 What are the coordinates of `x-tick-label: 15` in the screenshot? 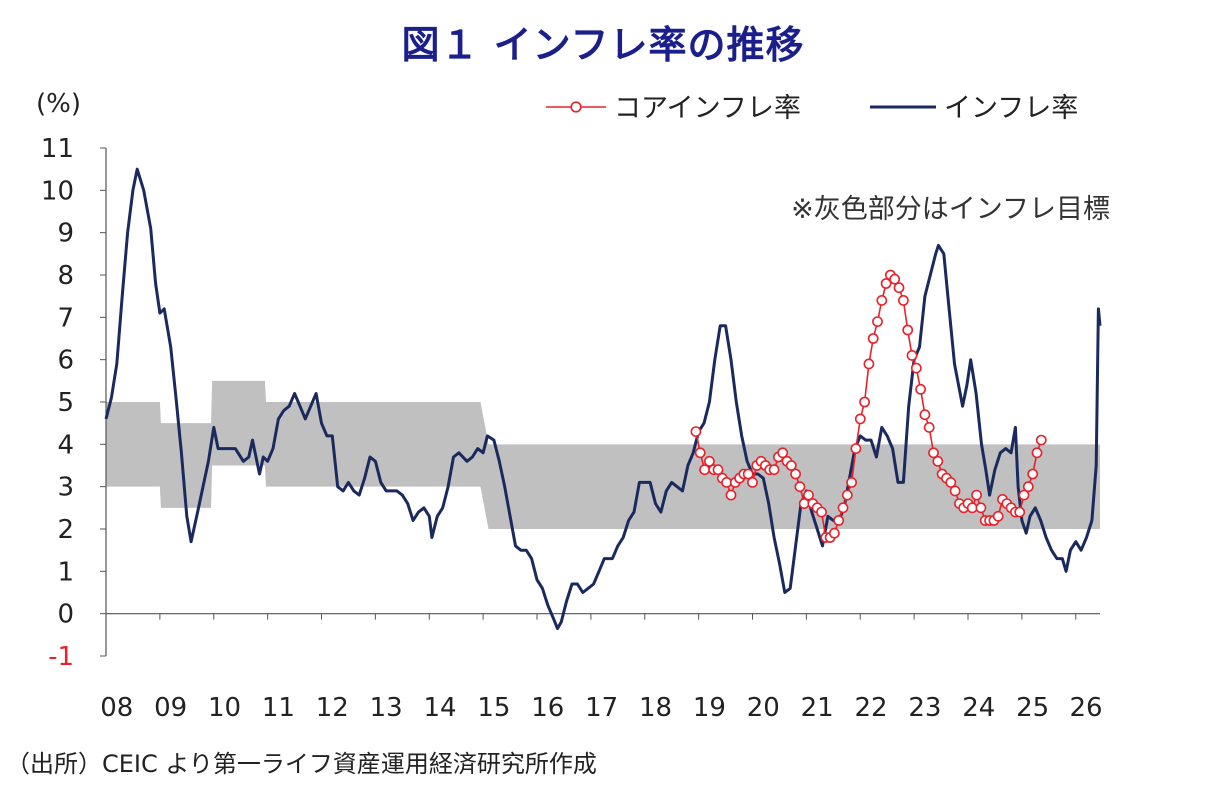 It's located at (493, 708).